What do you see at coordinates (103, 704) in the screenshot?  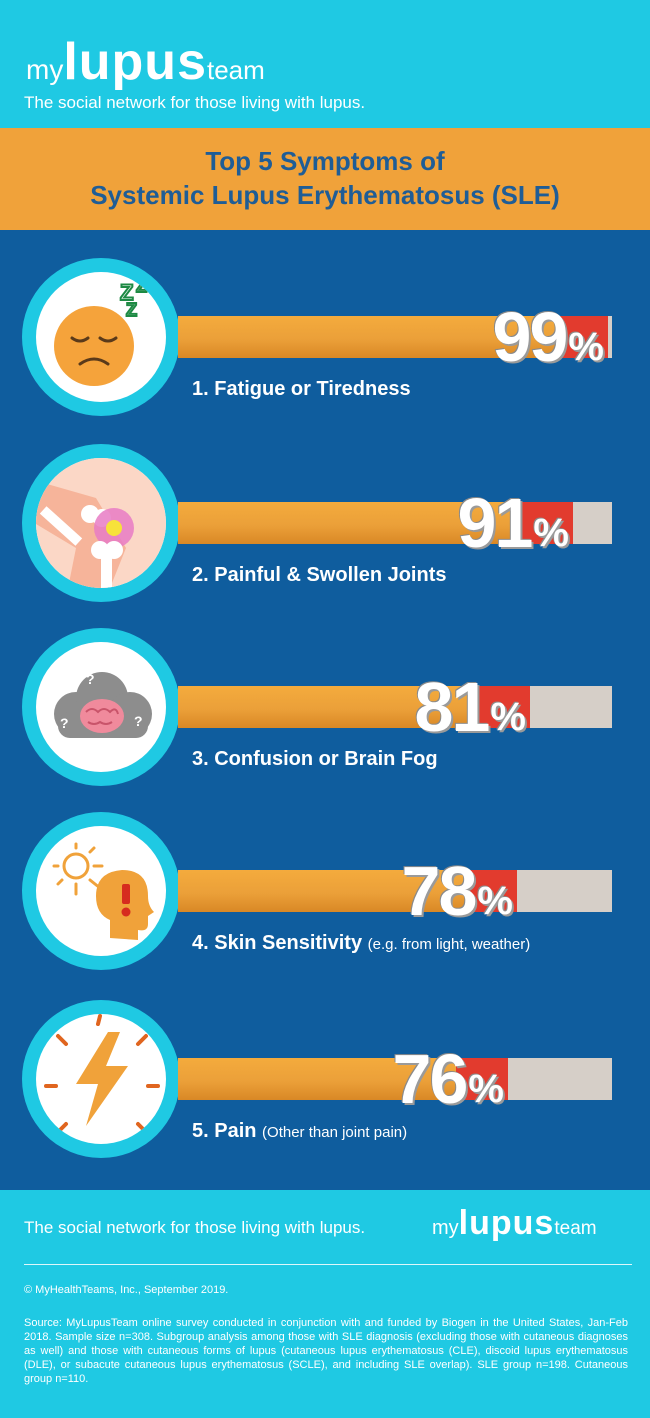 I see `brain-fog-icon: ? ? ?` at bounding box center [103, 704].